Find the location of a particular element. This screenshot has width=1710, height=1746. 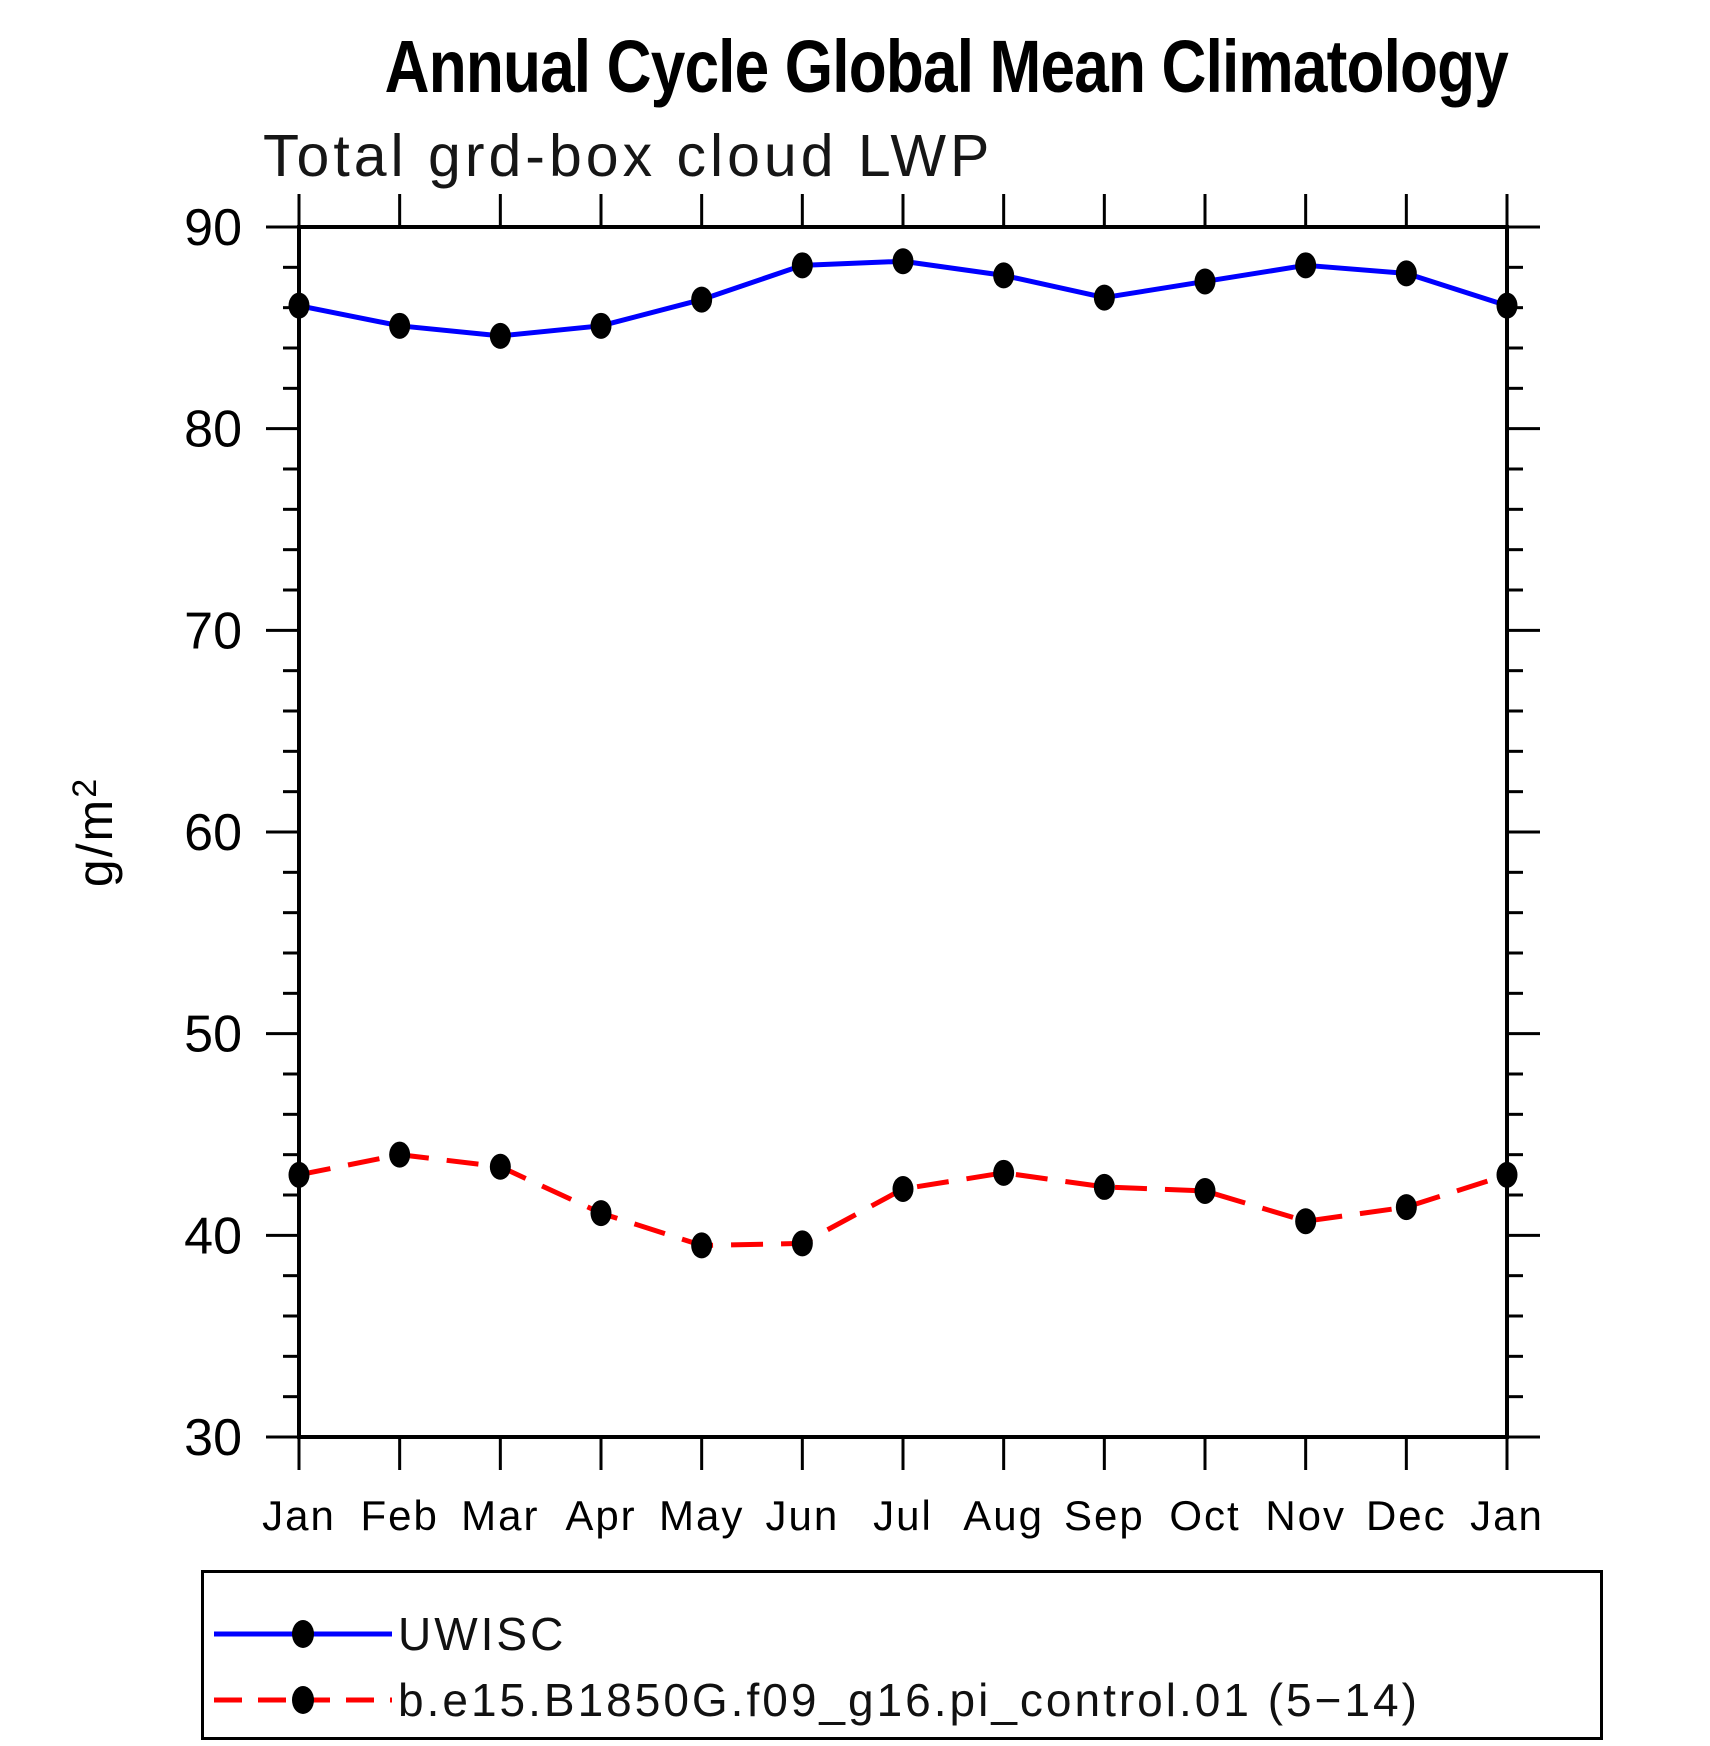

x-tick-label: Feb is located at coordinates (399, 1515).